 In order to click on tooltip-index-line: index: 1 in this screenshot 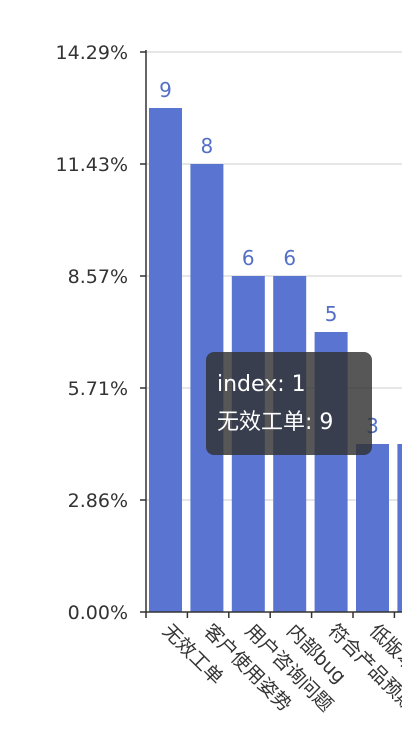, I will do `click(261, 384)`.